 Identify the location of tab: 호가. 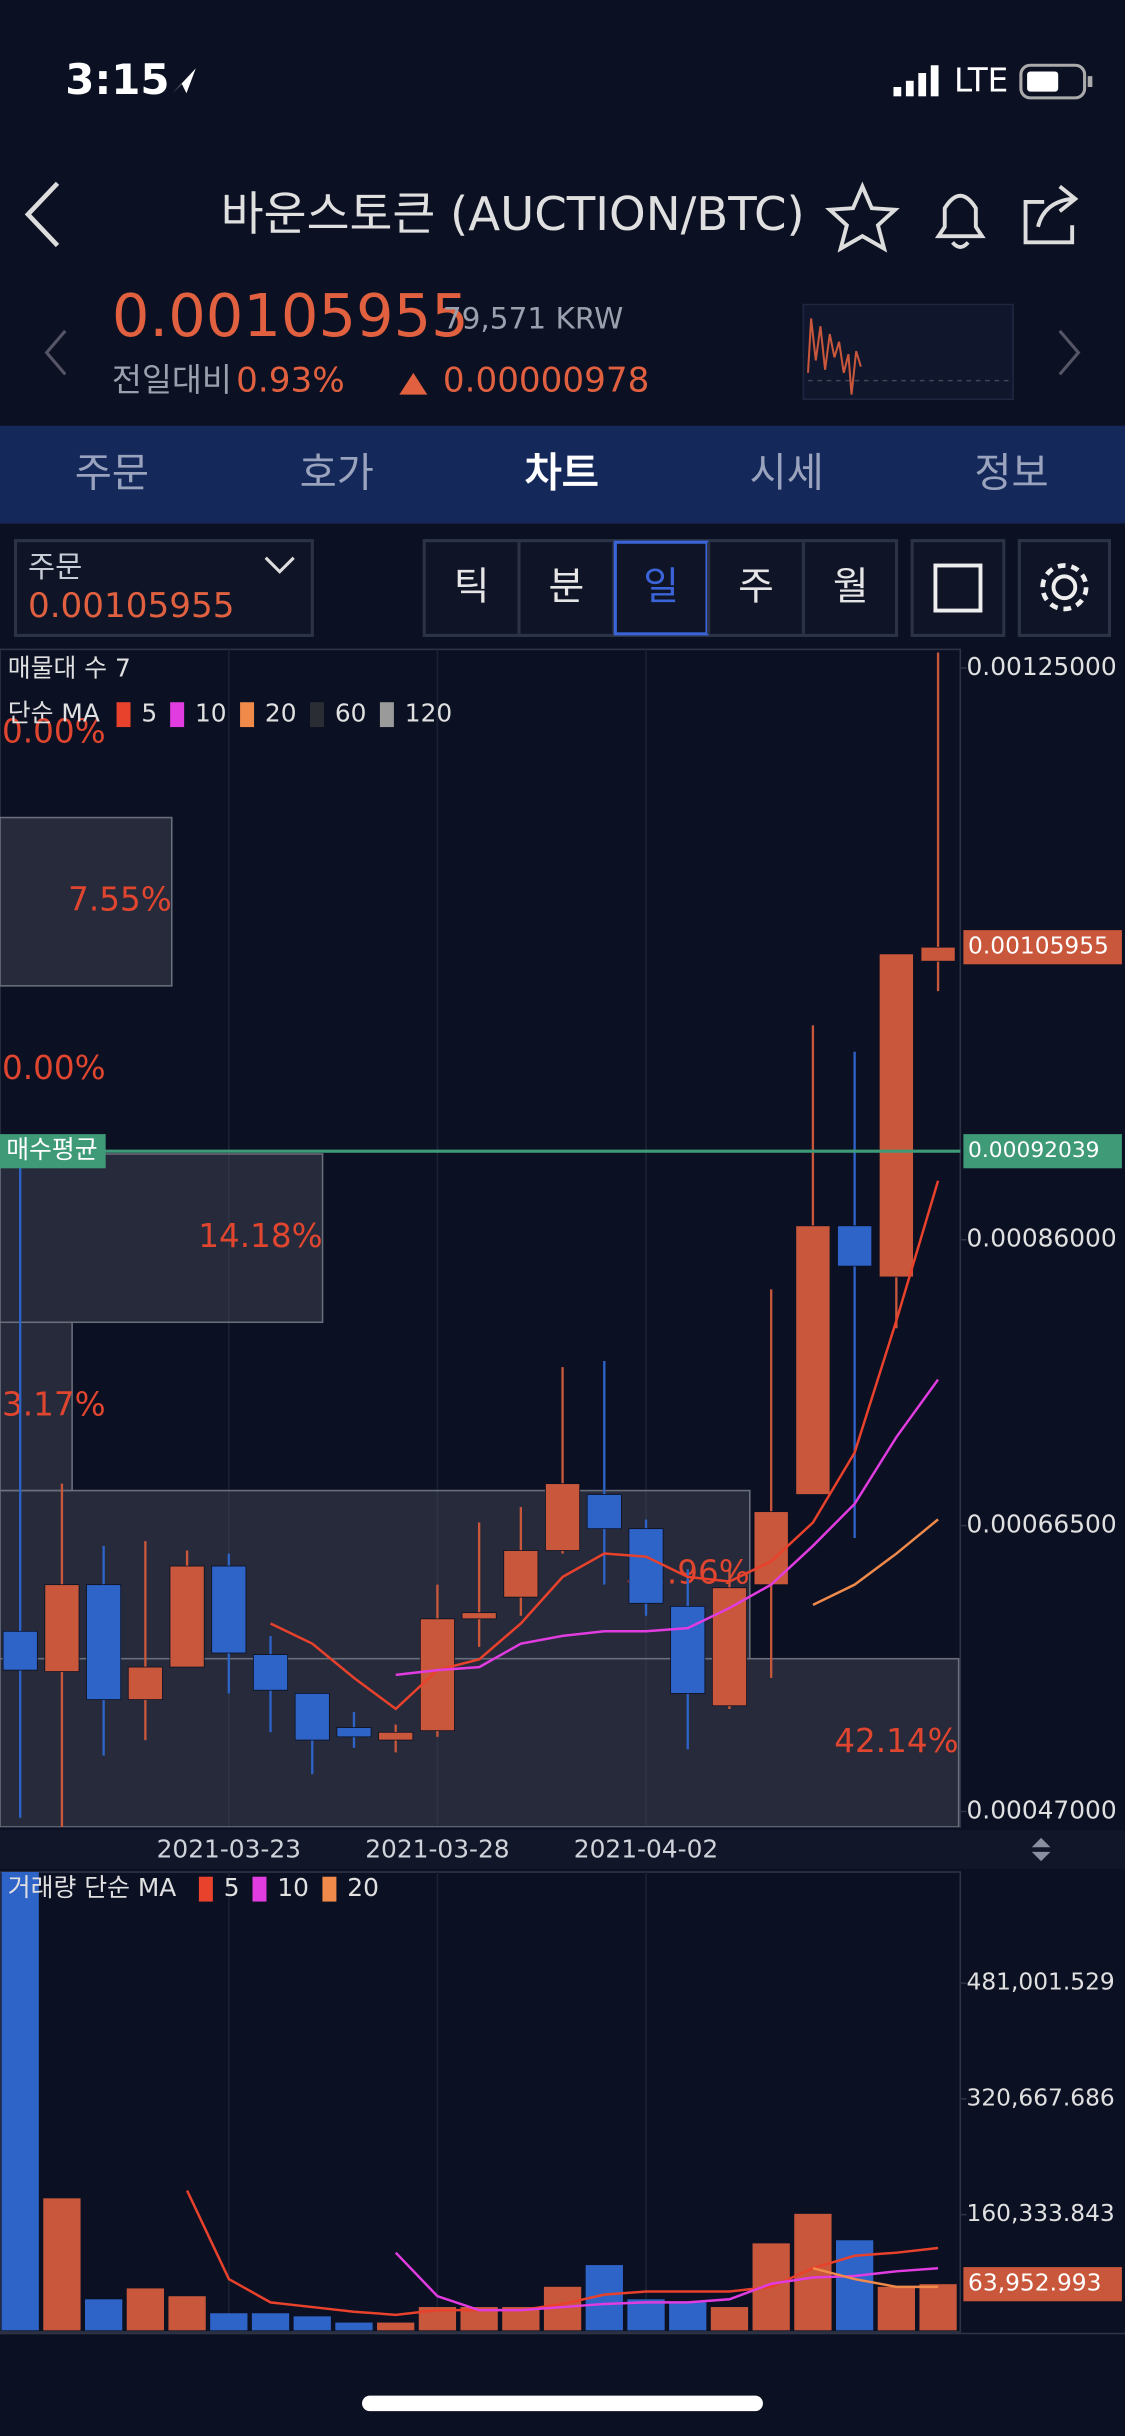
(337, 472).